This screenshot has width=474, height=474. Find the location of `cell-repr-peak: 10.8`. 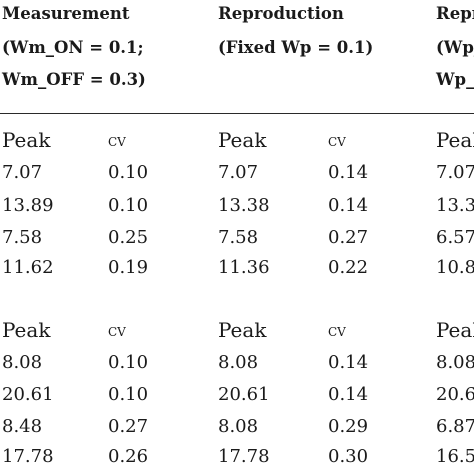

cell-repr-peak: 10.8 is located at coordinates (455, 267).